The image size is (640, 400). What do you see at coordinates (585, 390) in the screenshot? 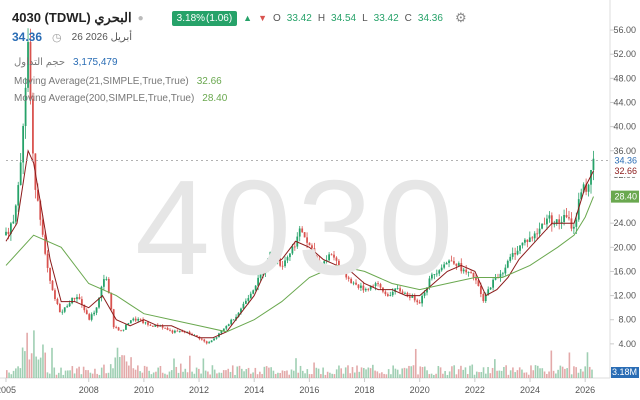
I see `x-tick-label: 2026` at bounding box center [585, 390].